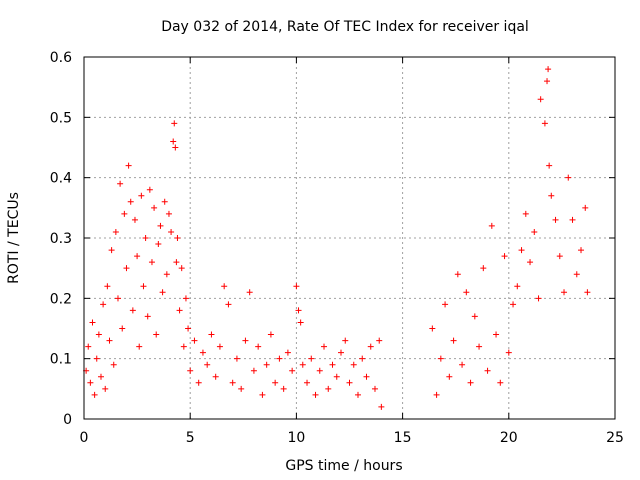 This screenshot has width=640, height=480. I want to click on x-tick-label: 0, so click(84, 438).